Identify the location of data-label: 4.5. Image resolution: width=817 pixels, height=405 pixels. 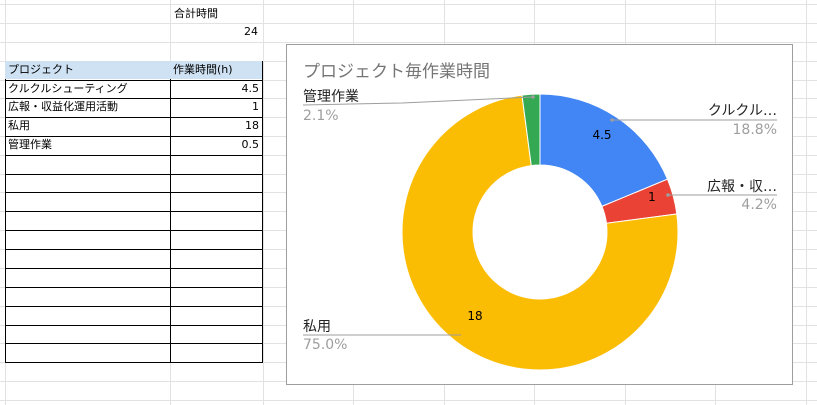
(601, 135).